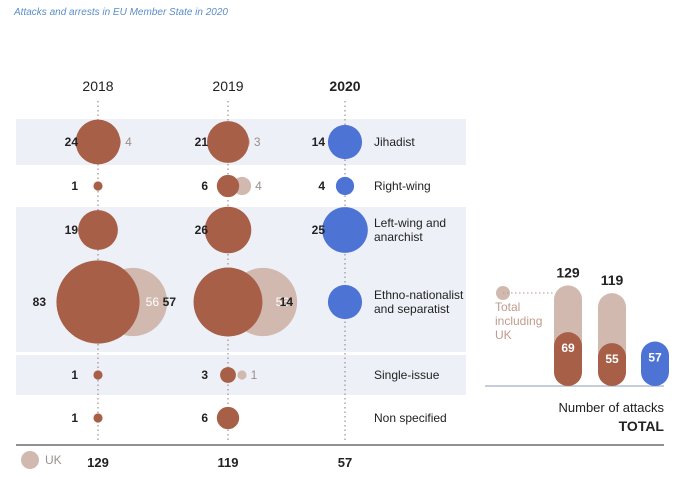 The width and height of the screenshot is (680, 477). What do you see at coordinates (612, 359) in the screenshot?
I see `side-bar-total-value-2019: 55` at bounding box center [612, 359].